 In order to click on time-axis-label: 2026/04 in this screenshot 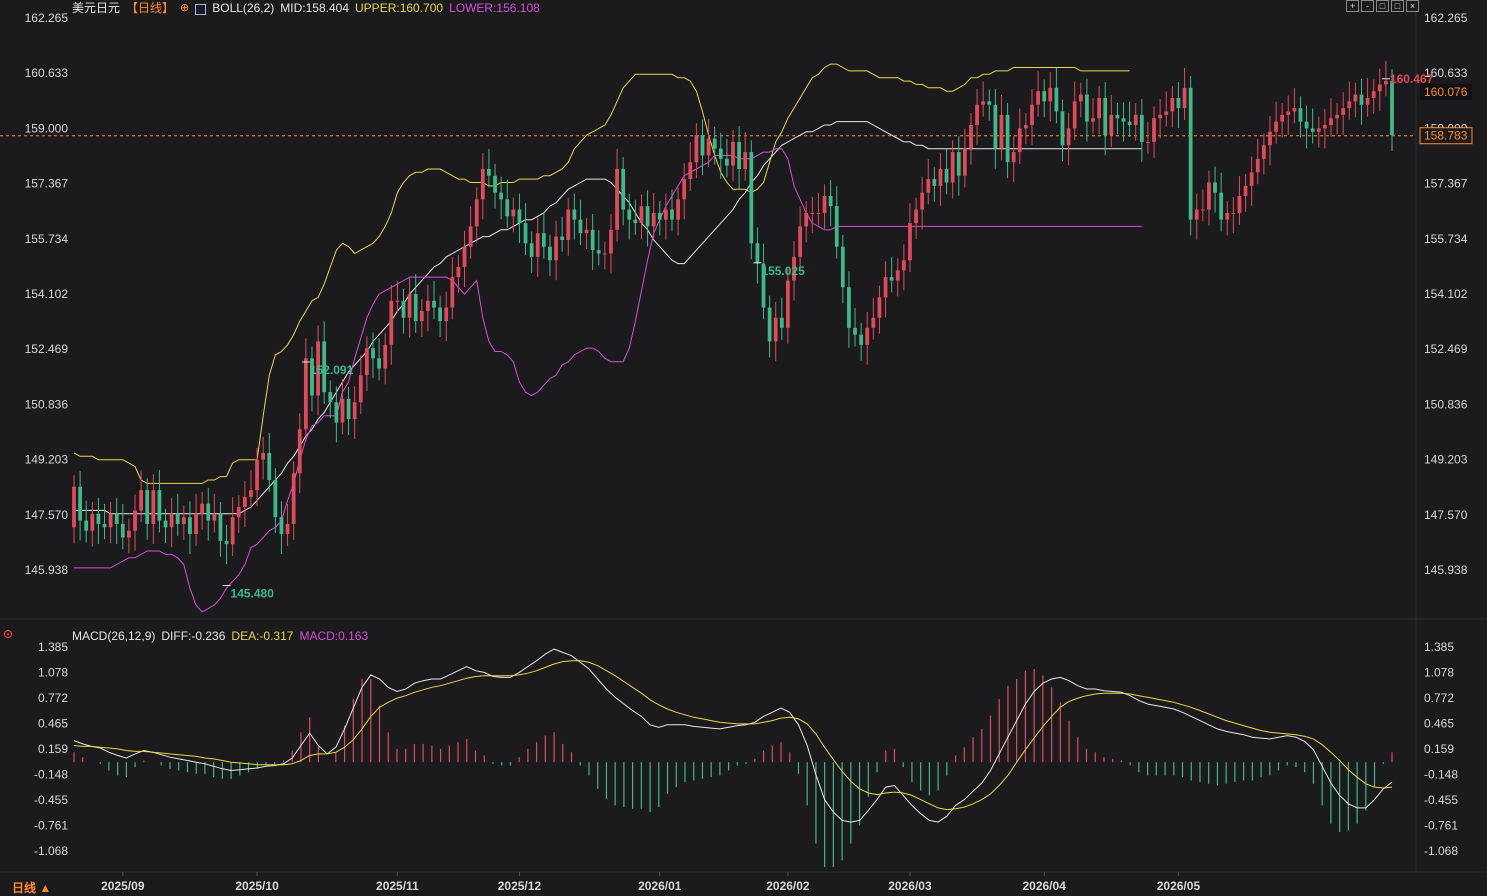, I will do `click(1044, 886)`.